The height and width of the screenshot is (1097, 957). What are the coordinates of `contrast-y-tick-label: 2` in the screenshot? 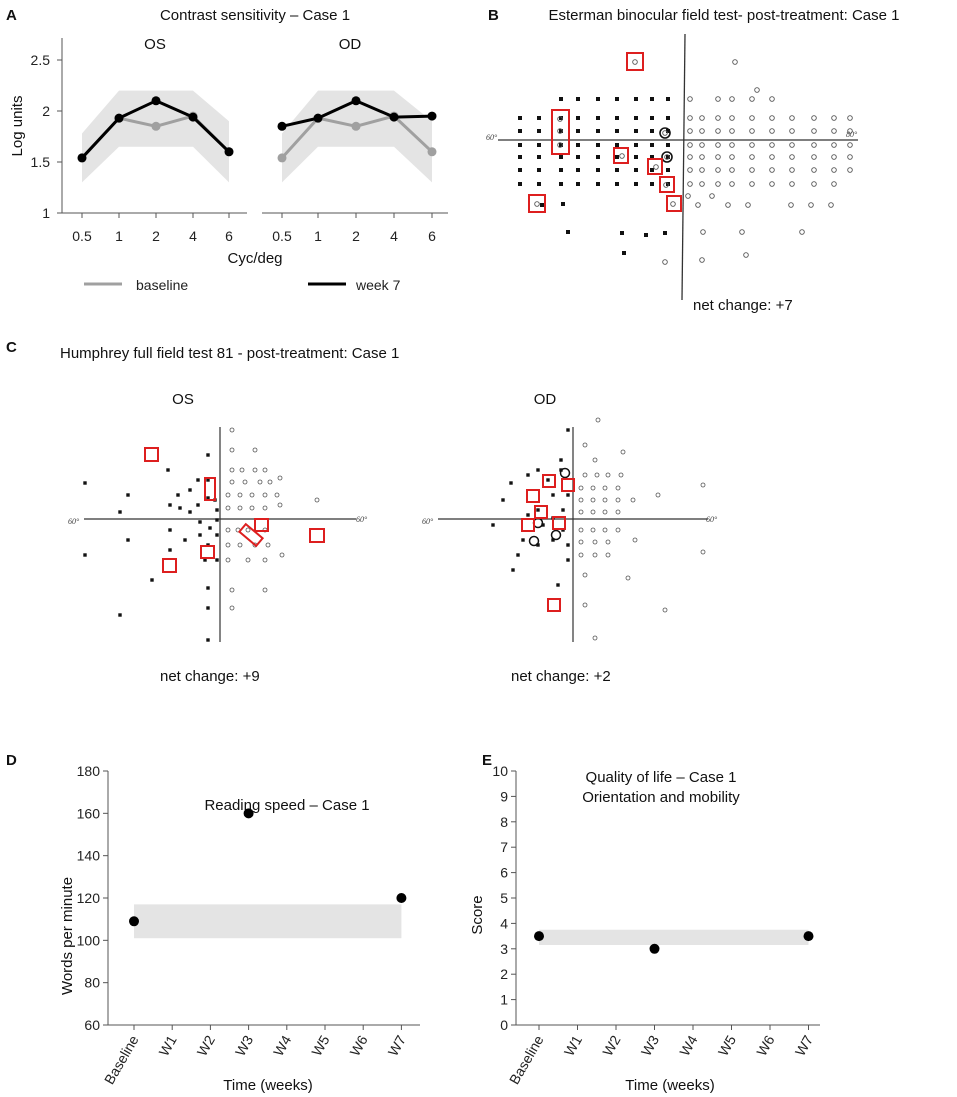 It's located at (46, 111).